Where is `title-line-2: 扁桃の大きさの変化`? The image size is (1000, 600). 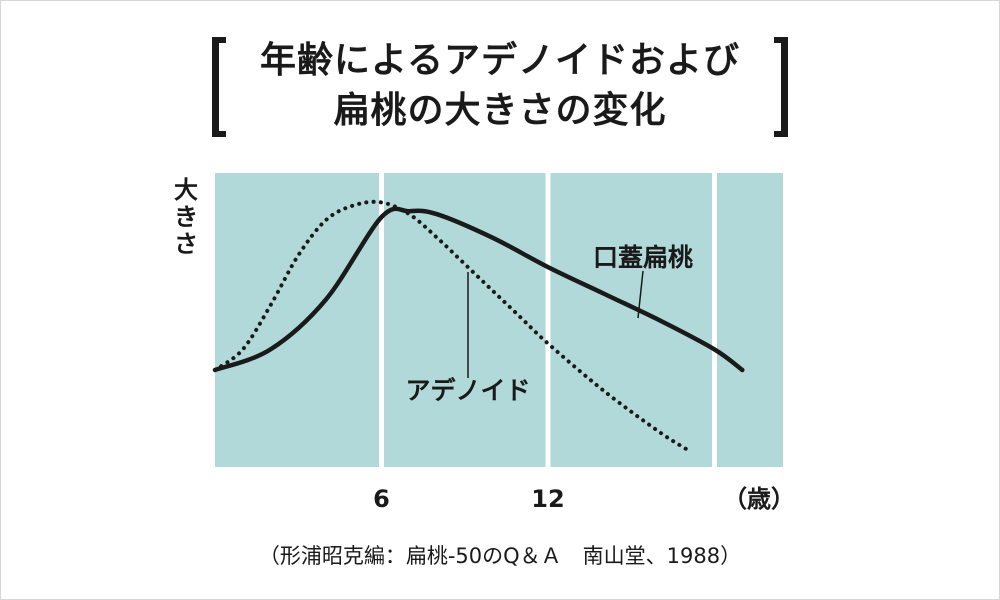
title-line-2: 扁桃の大きさの変化 is located at coordinates (500, 110).